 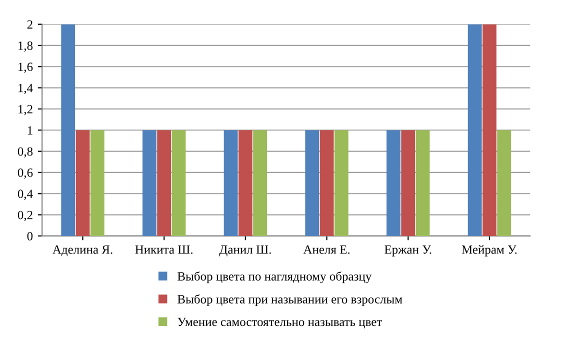 What do you see at coordinates (25, 216) in the screenshot?
I see `y-tick-label: 0,2` at bounding box center [25, 216].